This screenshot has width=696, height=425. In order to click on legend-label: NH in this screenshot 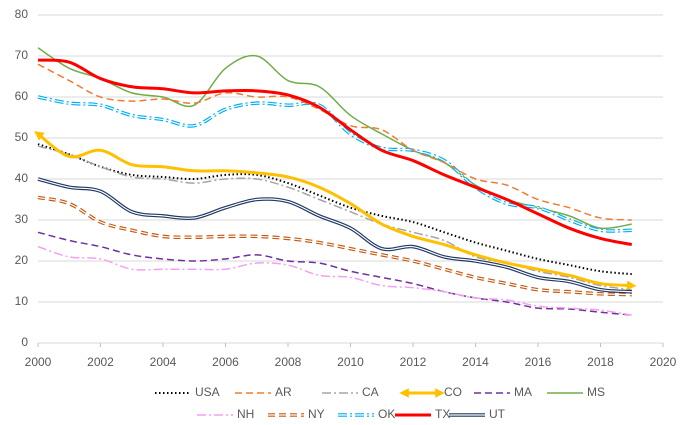, I will do `click(245, 414)`.